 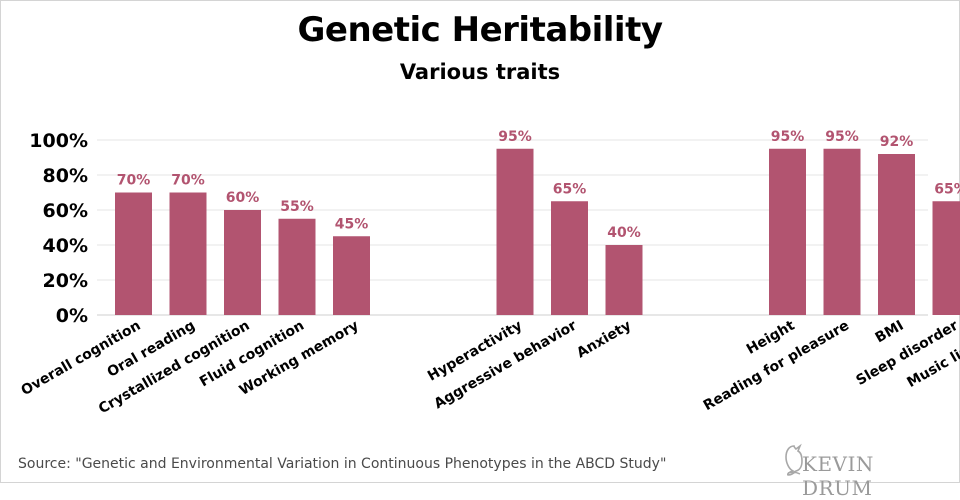 I want to click on kevin-drum-logo: KEVIN DRUM, so click(x=857, y=458).